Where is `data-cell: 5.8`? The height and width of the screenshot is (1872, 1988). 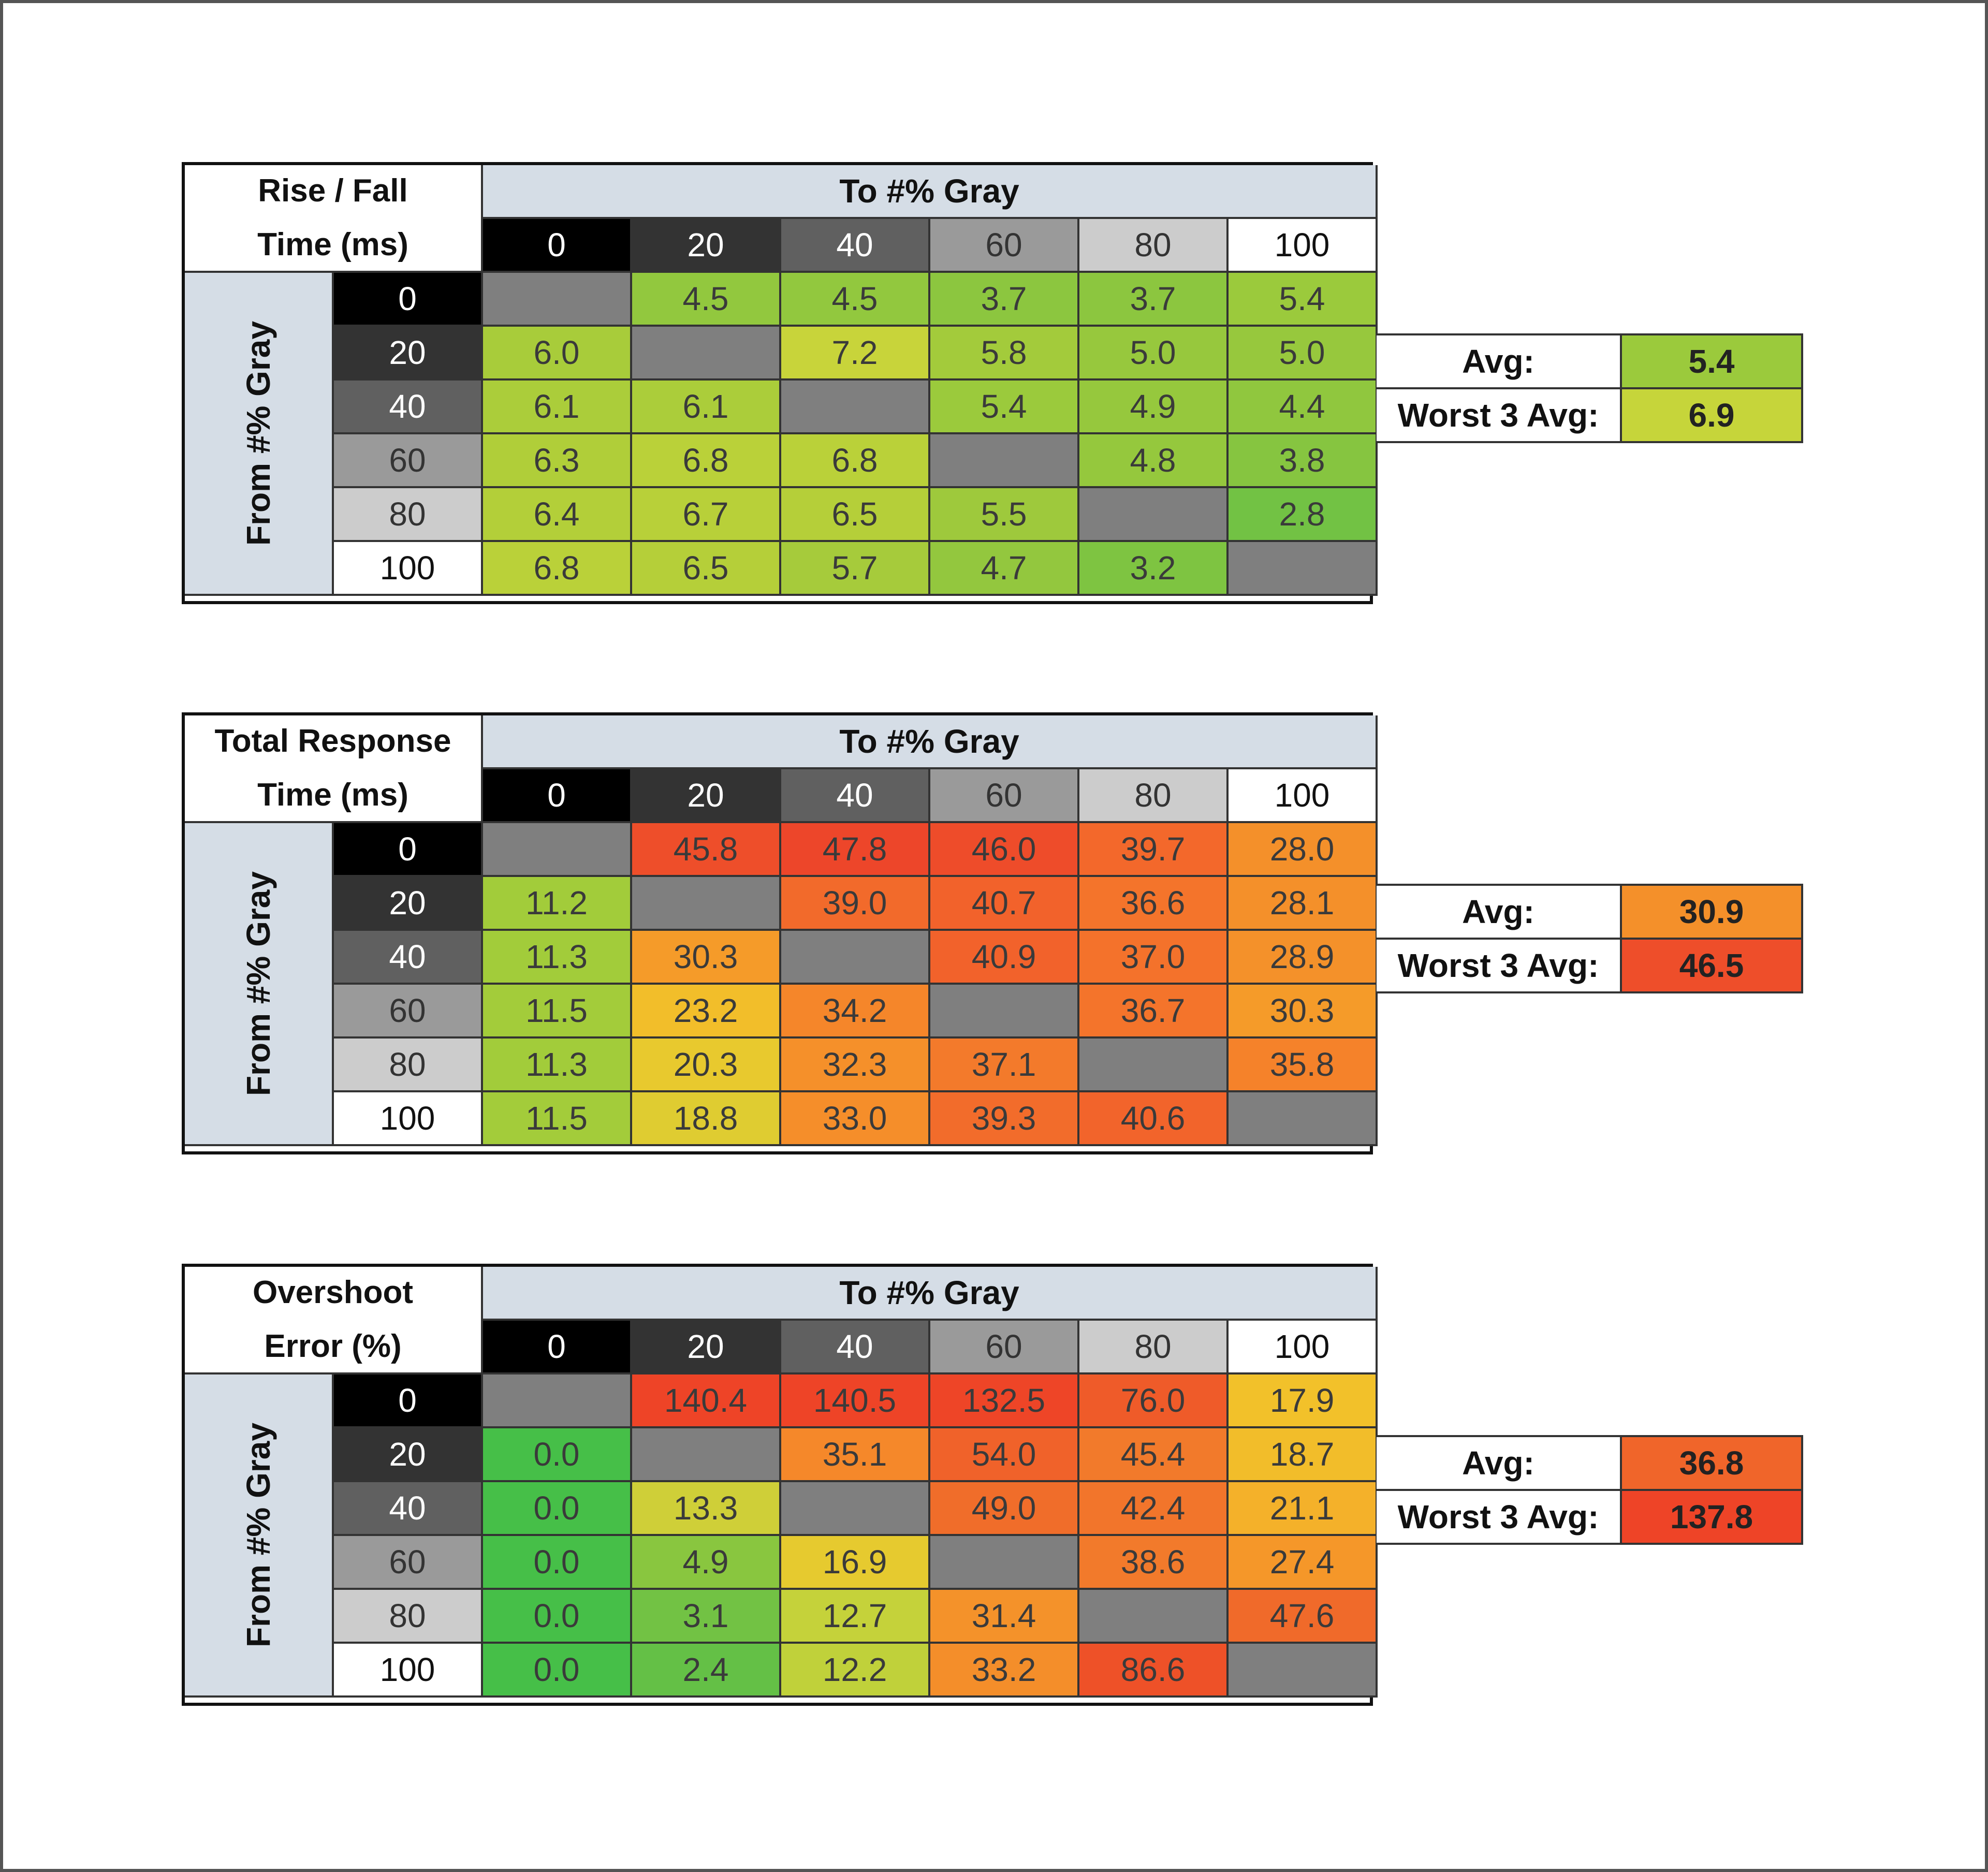
data-cell: 5.8 is located at coordinates (1004, 354).